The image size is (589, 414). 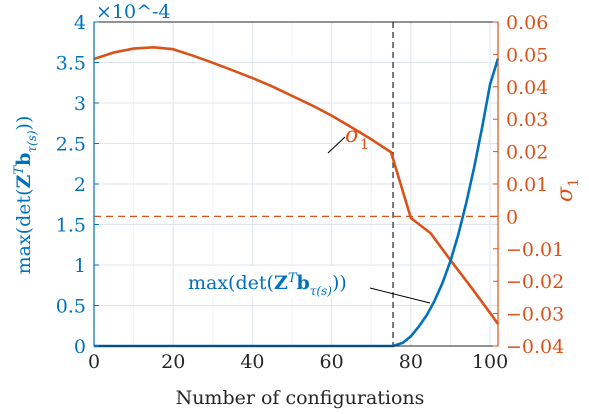 What do you see at coordinates (527, 185) in the screenshot?
I see `right-tick-label: 0.01` at bounding box center [527, 185].